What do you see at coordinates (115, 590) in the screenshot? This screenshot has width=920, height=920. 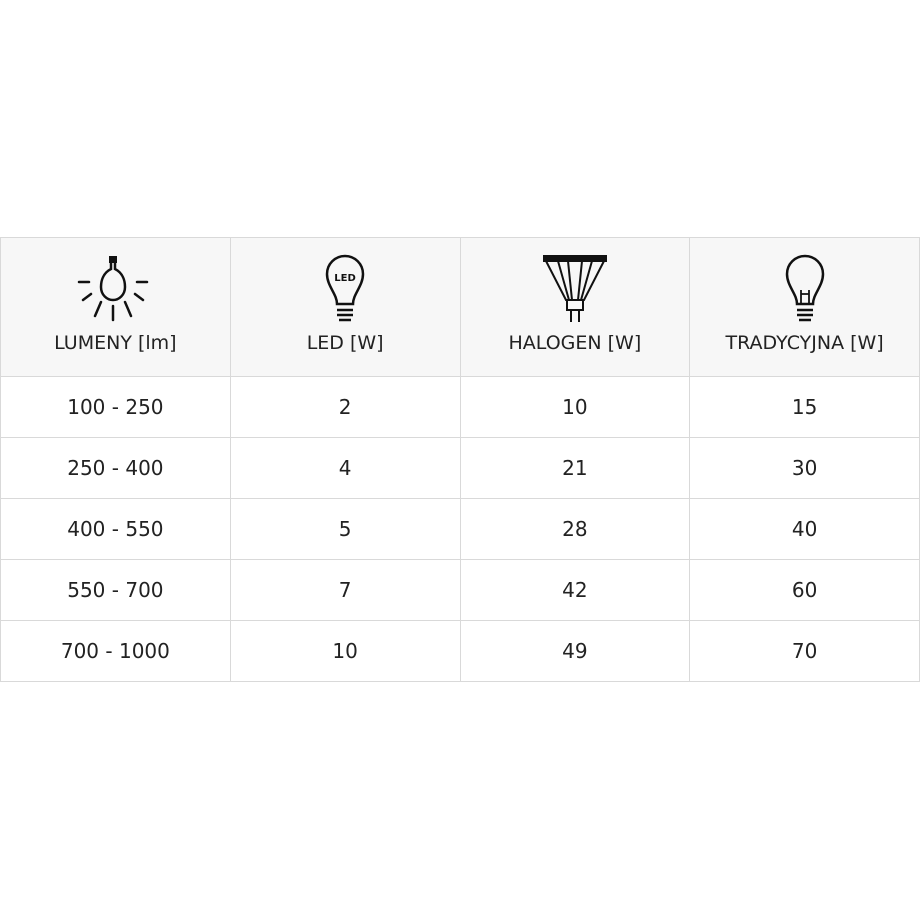 I see `cell-lumens: 550 - 700` at bounding box center [115, 590].